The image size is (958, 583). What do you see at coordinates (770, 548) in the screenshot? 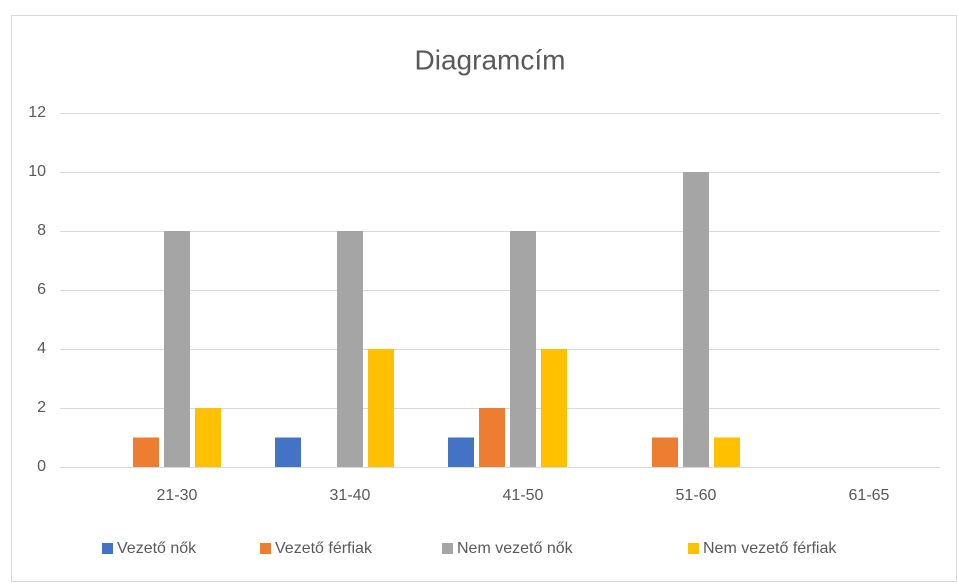
I see `legend-label: Nem vezető férfiak` at bounding box center [770, 548].